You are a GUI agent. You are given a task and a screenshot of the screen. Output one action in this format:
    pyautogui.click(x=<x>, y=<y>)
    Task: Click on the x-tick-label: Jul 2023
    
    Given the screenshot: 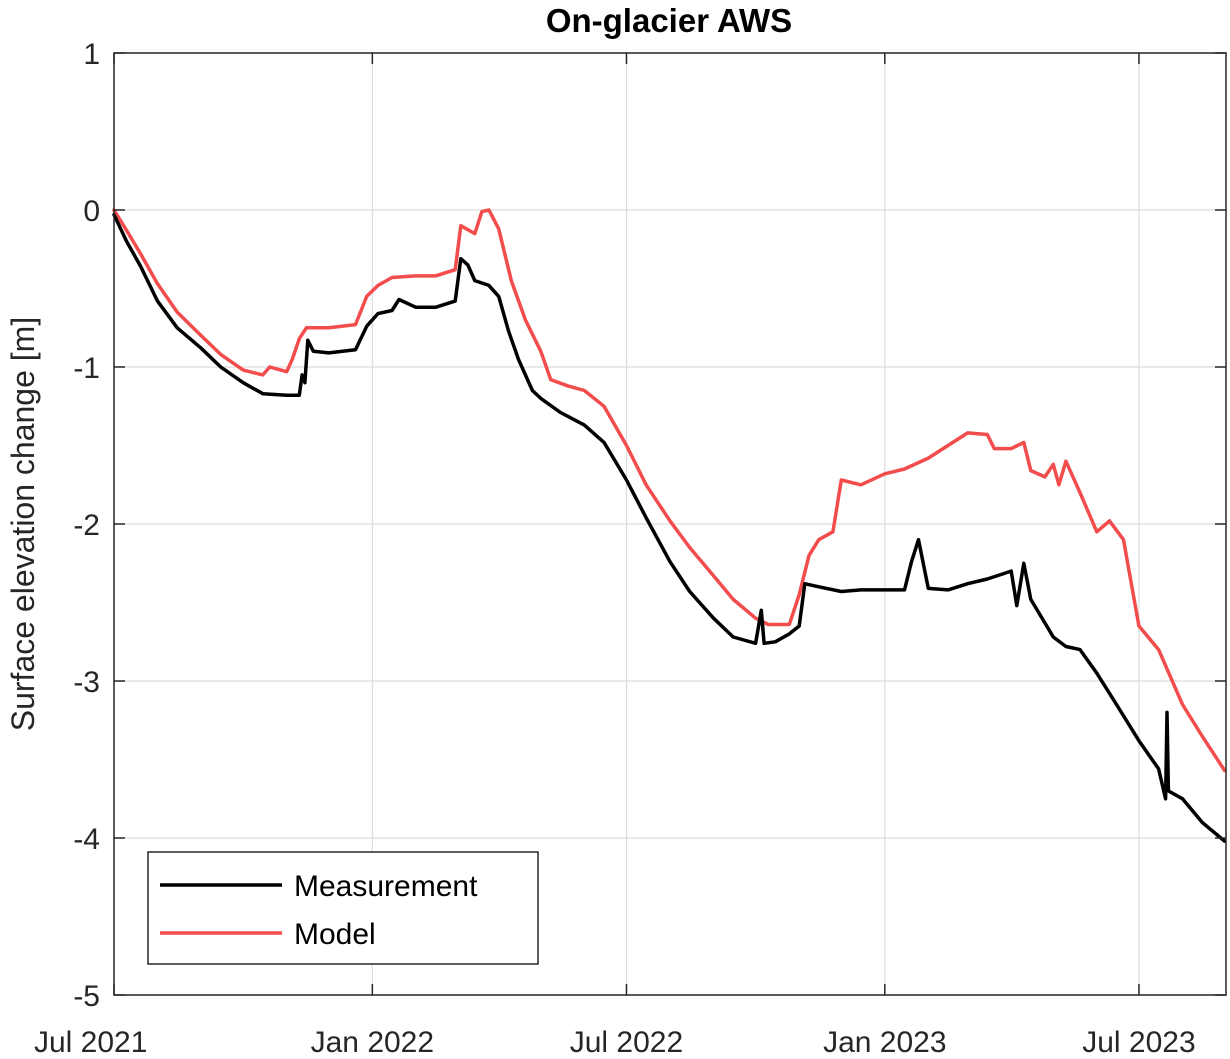 What is the action you would take?
    pyautogui.click(x=1138, y=1042)
    